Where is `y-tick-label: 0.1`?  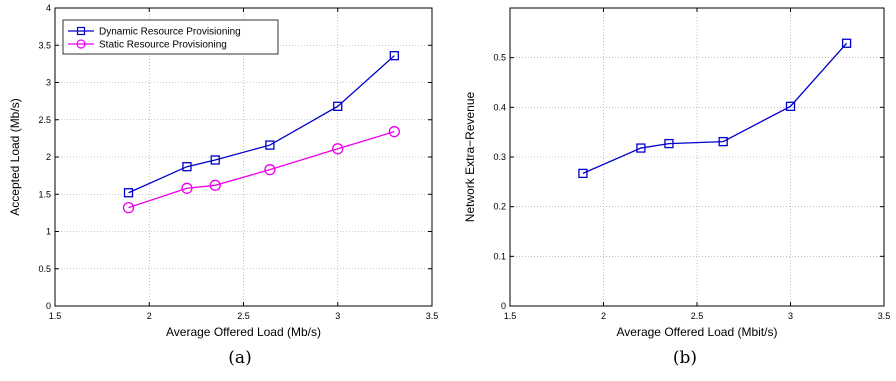 y-tick-label: 0.1 is located at coordinates (499, 256).